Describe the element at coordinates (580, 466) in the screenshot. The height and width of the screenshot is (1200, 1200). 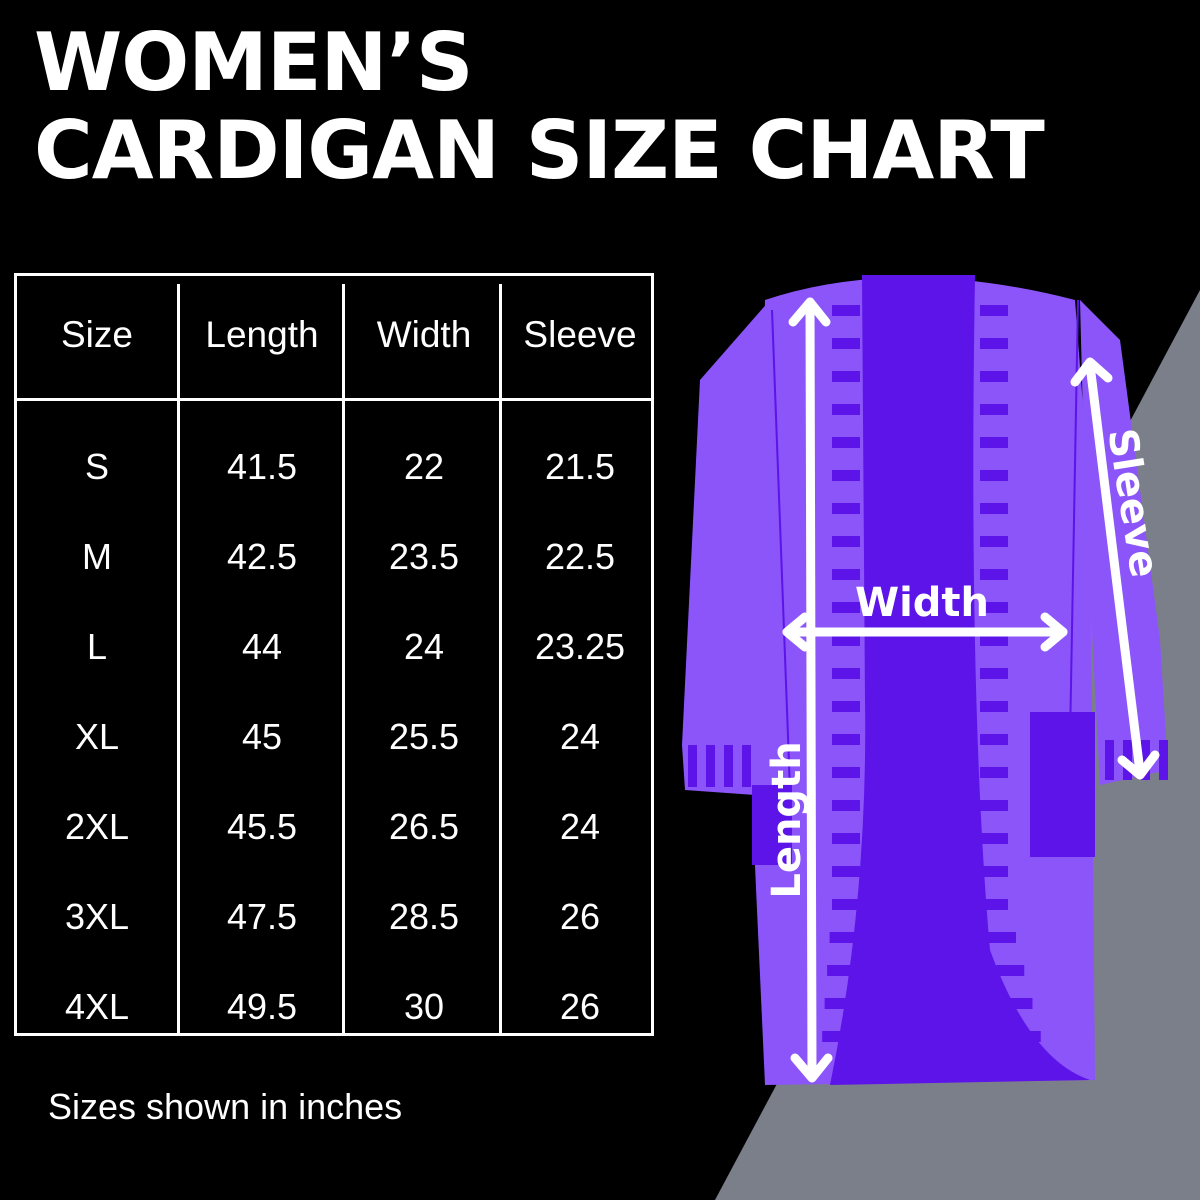
I see `table-cell: 21.5` at that location.